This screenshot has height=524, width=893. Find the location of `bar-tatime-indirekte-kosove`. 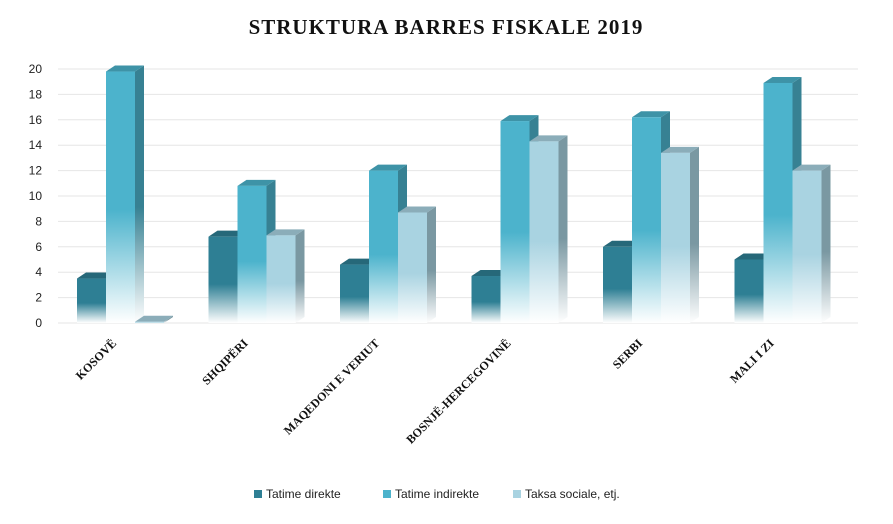

bar-tatime-indirekte-kosove is located at coordinates (125, 194).